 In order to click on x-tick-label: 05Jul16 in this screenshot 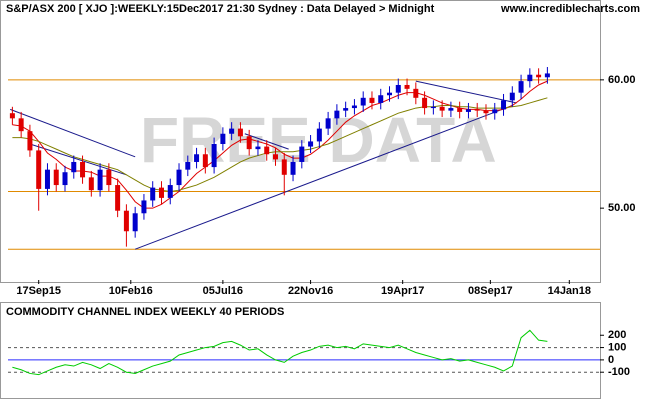, I will do `click(223, 291)`.